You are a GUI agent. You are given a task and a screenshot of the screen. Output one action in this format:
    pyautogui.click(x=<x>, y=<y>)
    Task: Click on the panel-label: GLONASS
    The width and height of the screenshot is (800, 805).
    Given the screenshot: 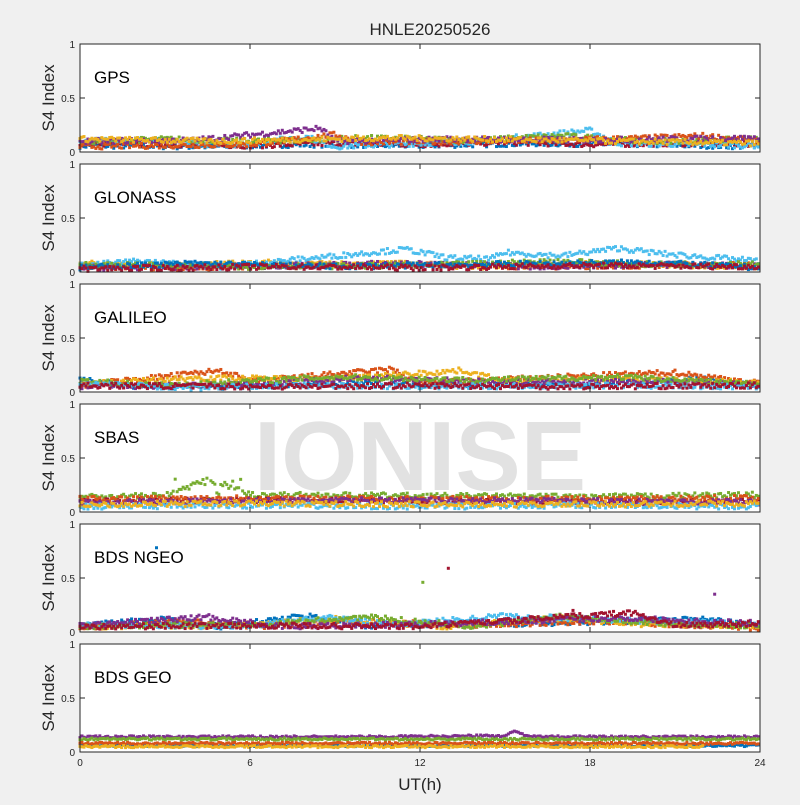 What is the action you would take?
    pyautogui.click(x=135, y=197)
    